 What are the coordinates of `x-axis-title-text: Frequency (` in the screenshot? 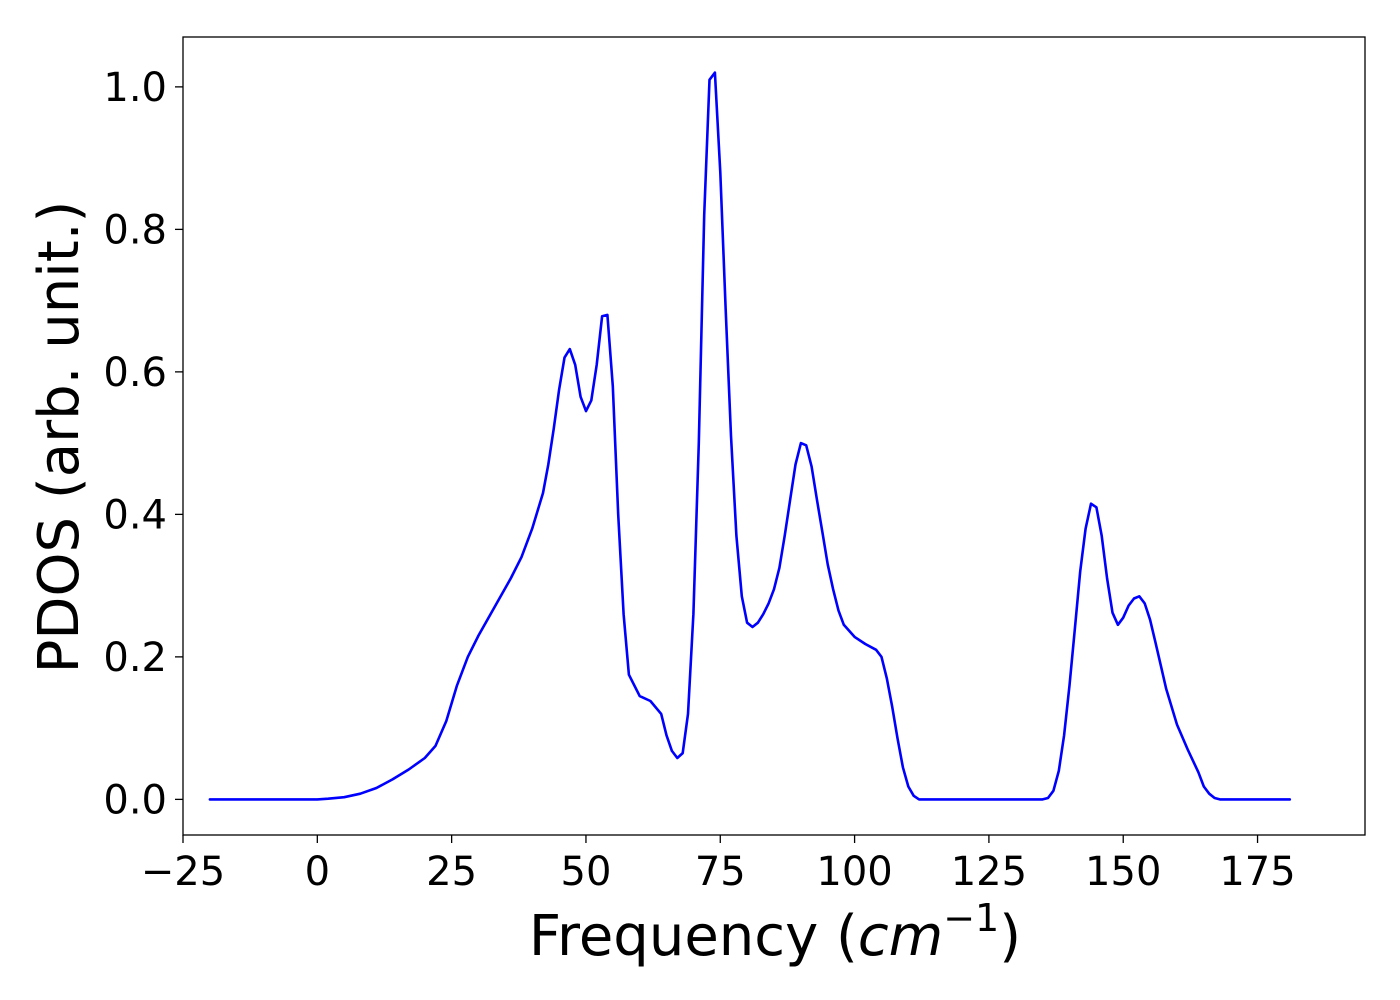 It's located at (693, 936).